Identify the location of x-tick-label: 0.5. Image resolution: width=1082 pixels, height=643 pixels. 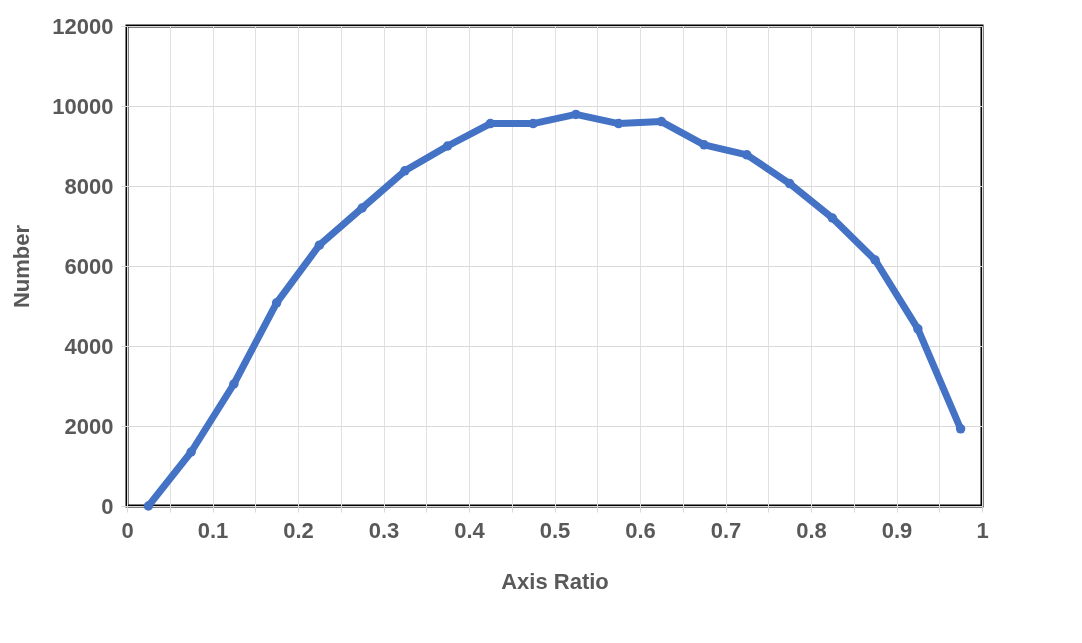
(555, 530).